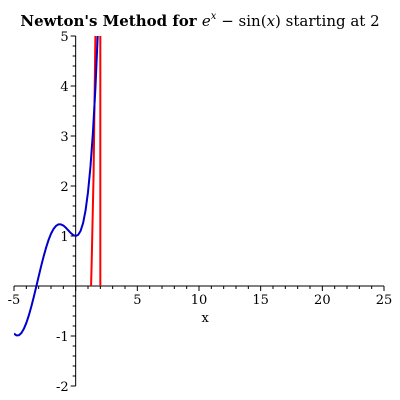 The image size is (400, 400). I want to click on y-tick-label: 1, so click(64, 237).